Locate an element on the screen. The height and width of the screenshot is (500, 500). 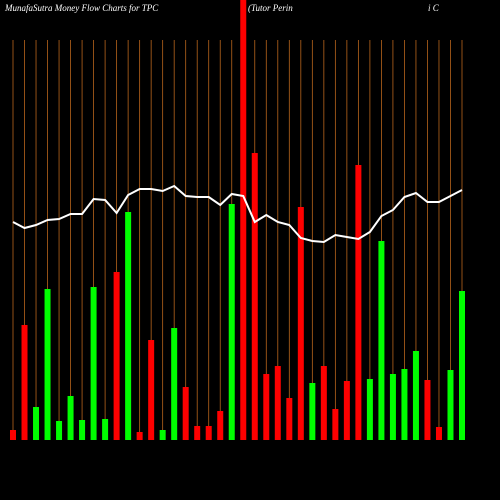
chart-subtitle: (Tutor Perin is located at coordinates (270, 8).